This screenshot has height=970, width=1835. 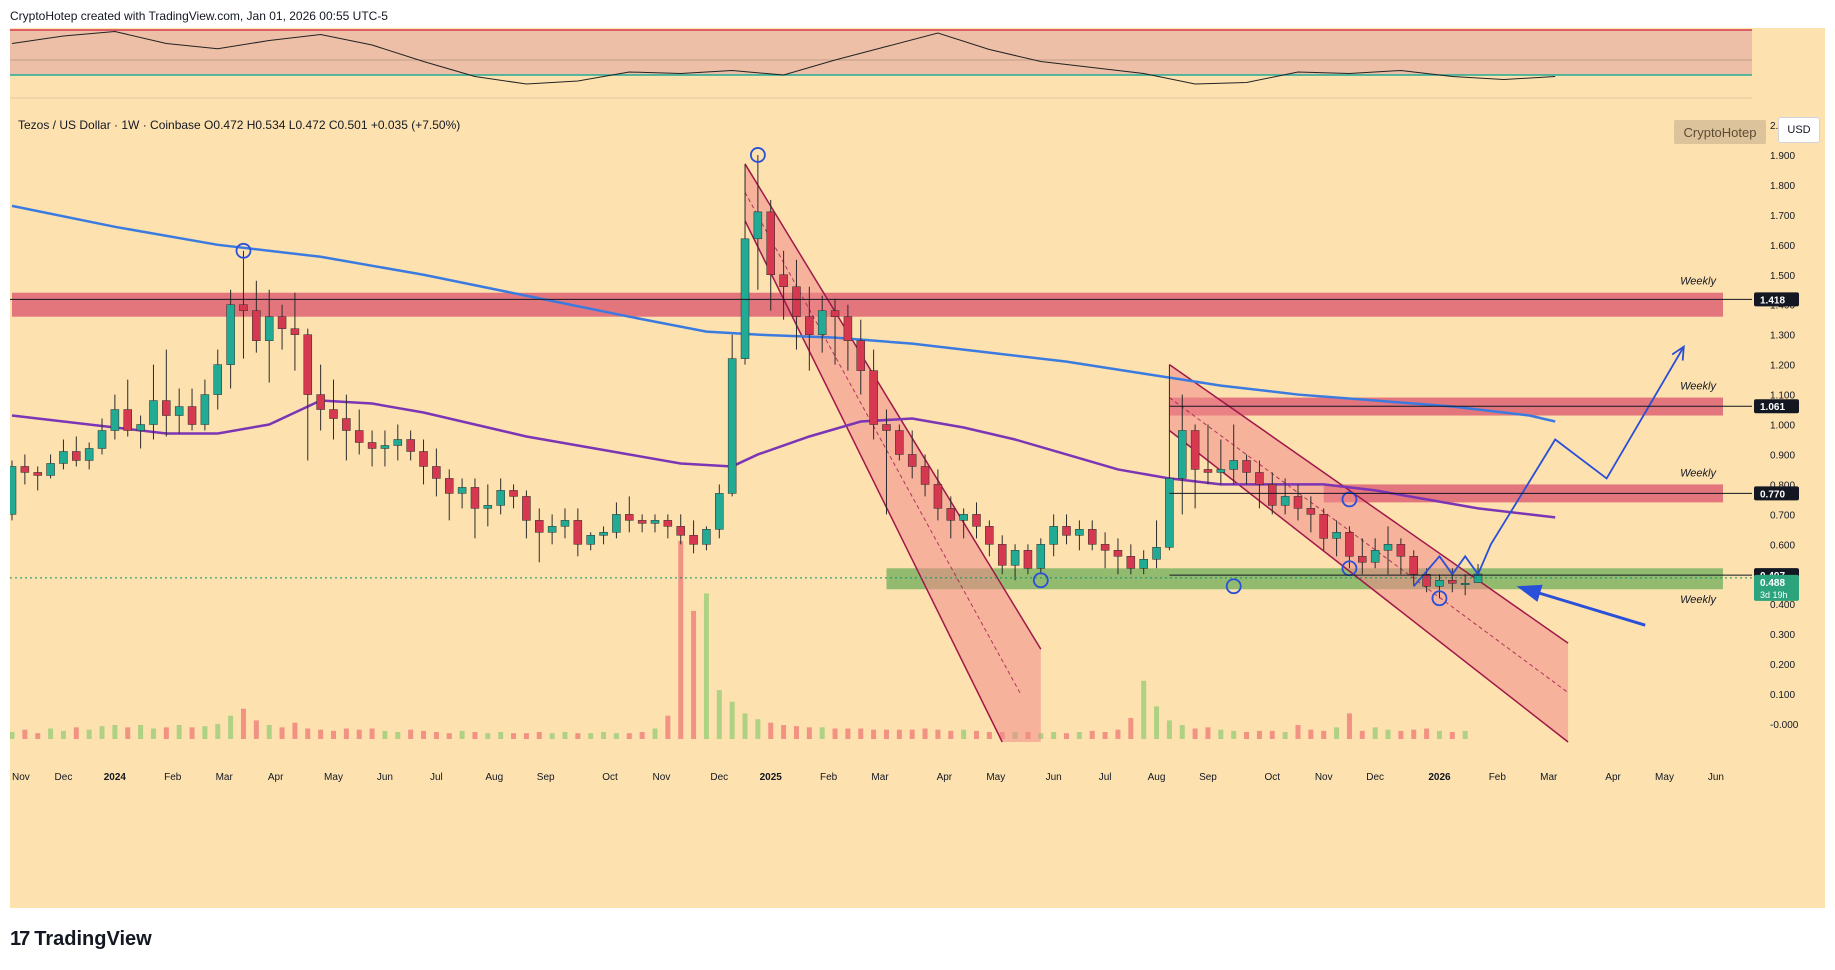 What do you see at coordinates (115, 777) in the screenshot?
I see `time-tick-label: 2024` at bounding box center [115, 777].